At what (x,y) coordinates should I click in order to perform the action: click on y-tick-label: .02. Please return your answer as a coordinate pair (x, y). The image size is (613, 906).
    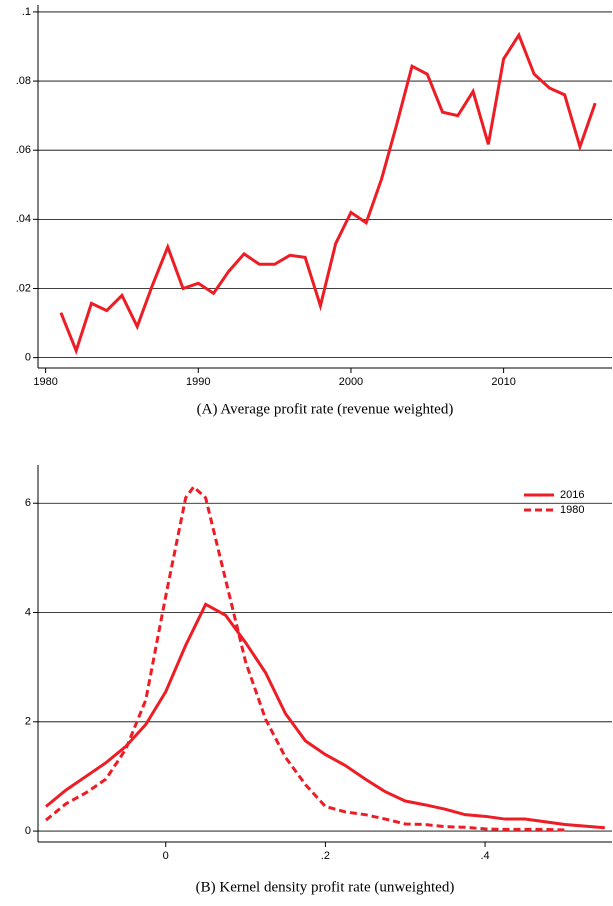
    Looking at the image, I should click on (23, 288).